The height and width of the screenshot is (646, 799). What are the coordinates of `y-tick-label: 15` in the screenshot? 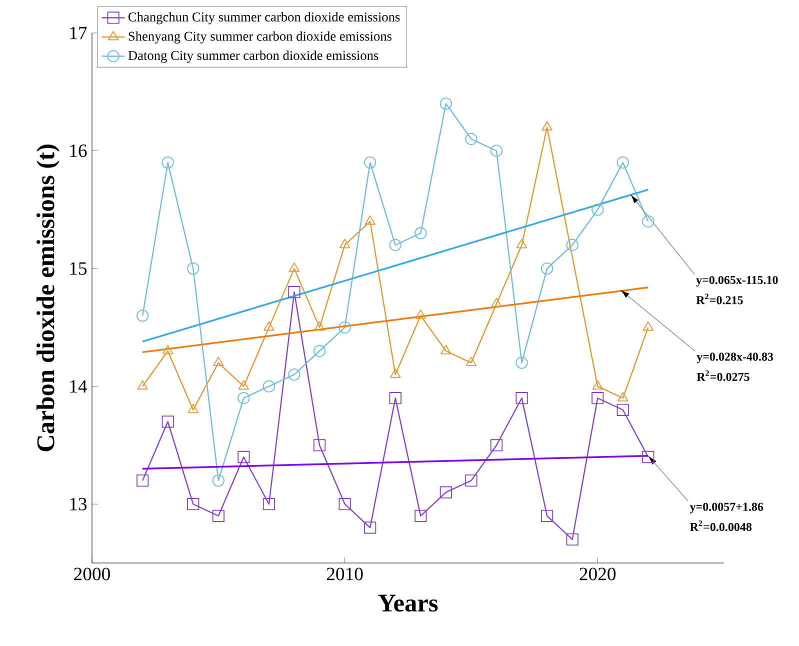 It's located at (78, 268).